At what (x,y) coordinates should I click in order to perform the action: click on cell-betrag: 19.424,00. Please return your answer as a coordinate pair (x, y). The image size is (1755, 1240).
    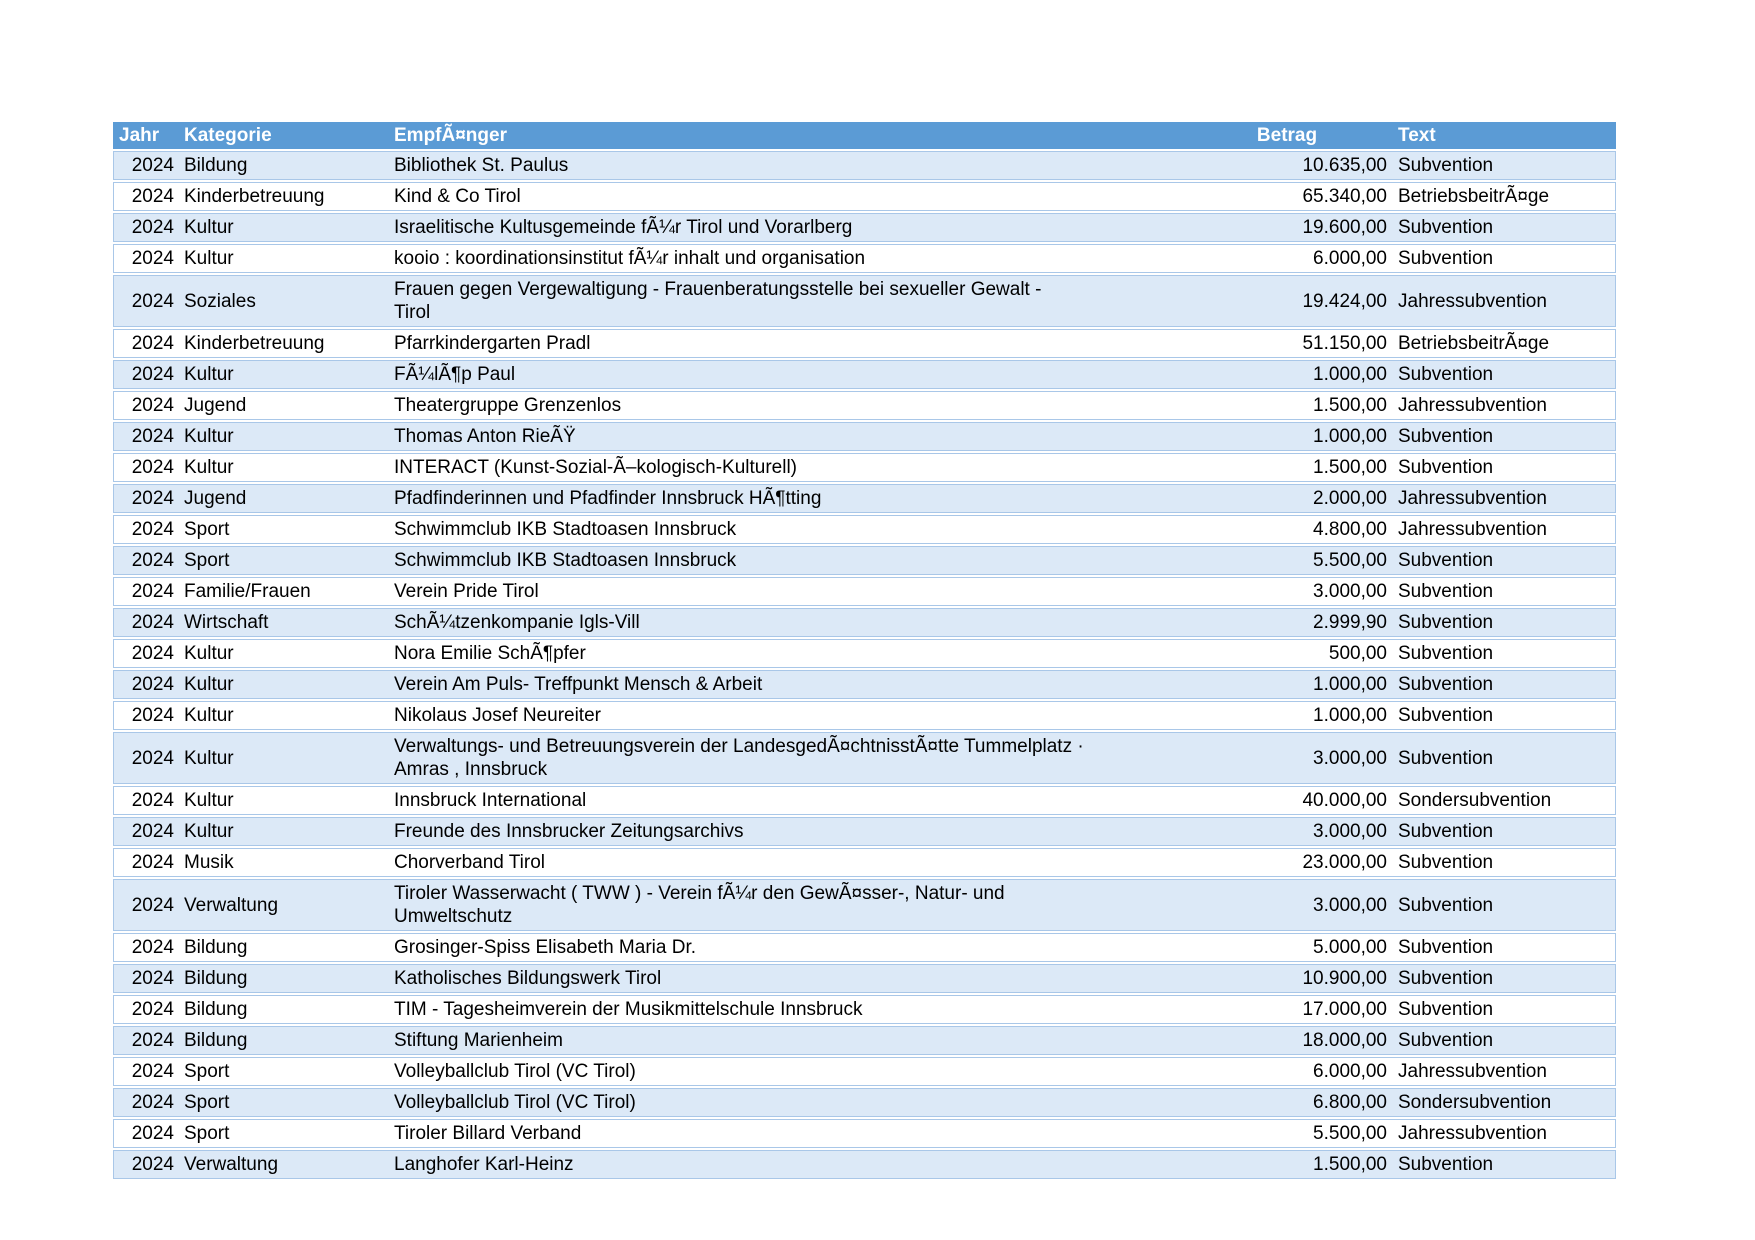
    Looking at the image, I should click on (1287, 301).